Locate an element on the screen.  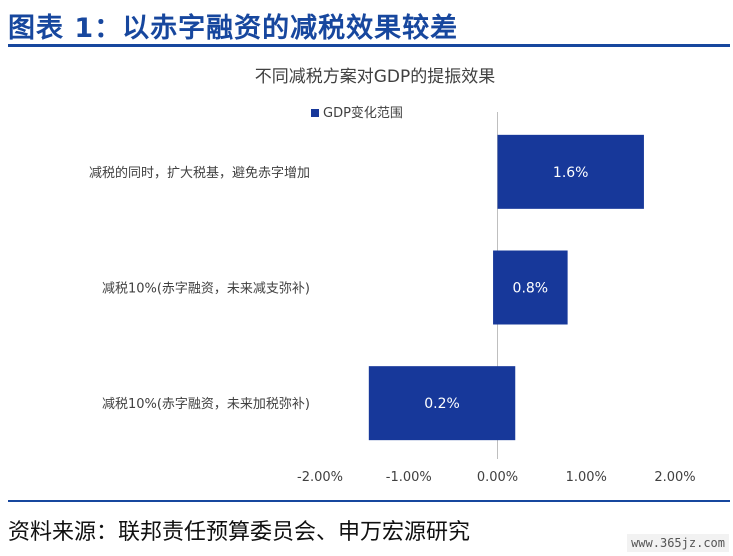
chart-title: 不同减税方案对GDP的提振效果 is located at coordinates (375, 77).